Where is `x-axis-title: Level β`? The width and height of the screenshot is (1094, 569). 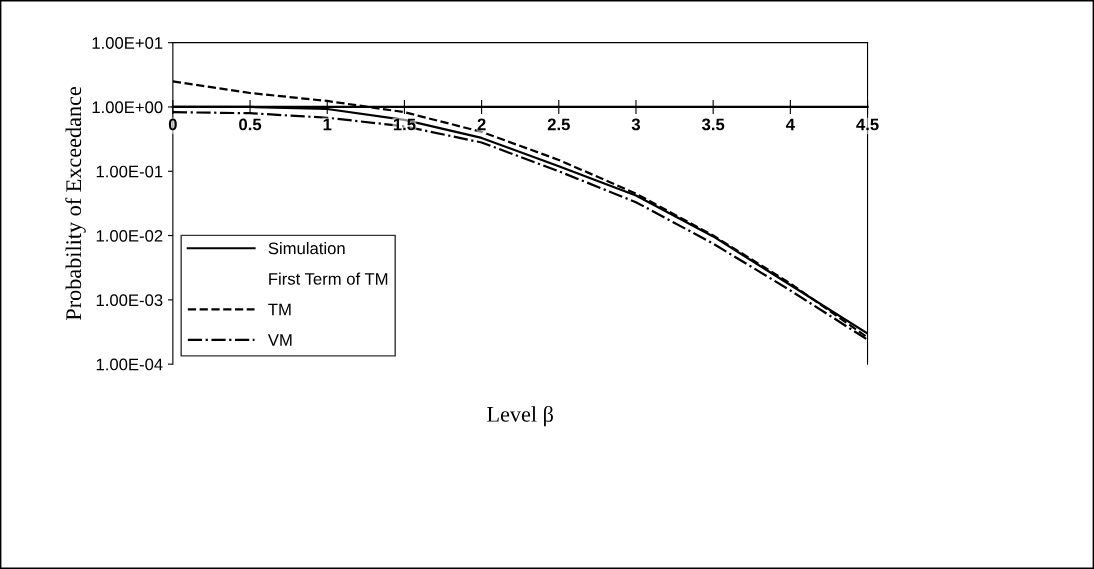
x-axis-title: Level β is located at coordinates (520, 416).